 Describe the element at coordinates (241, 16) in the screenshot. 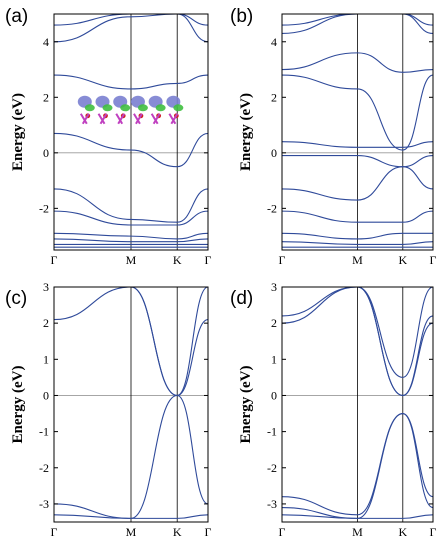

I see `panel-label: (b)` at that location.